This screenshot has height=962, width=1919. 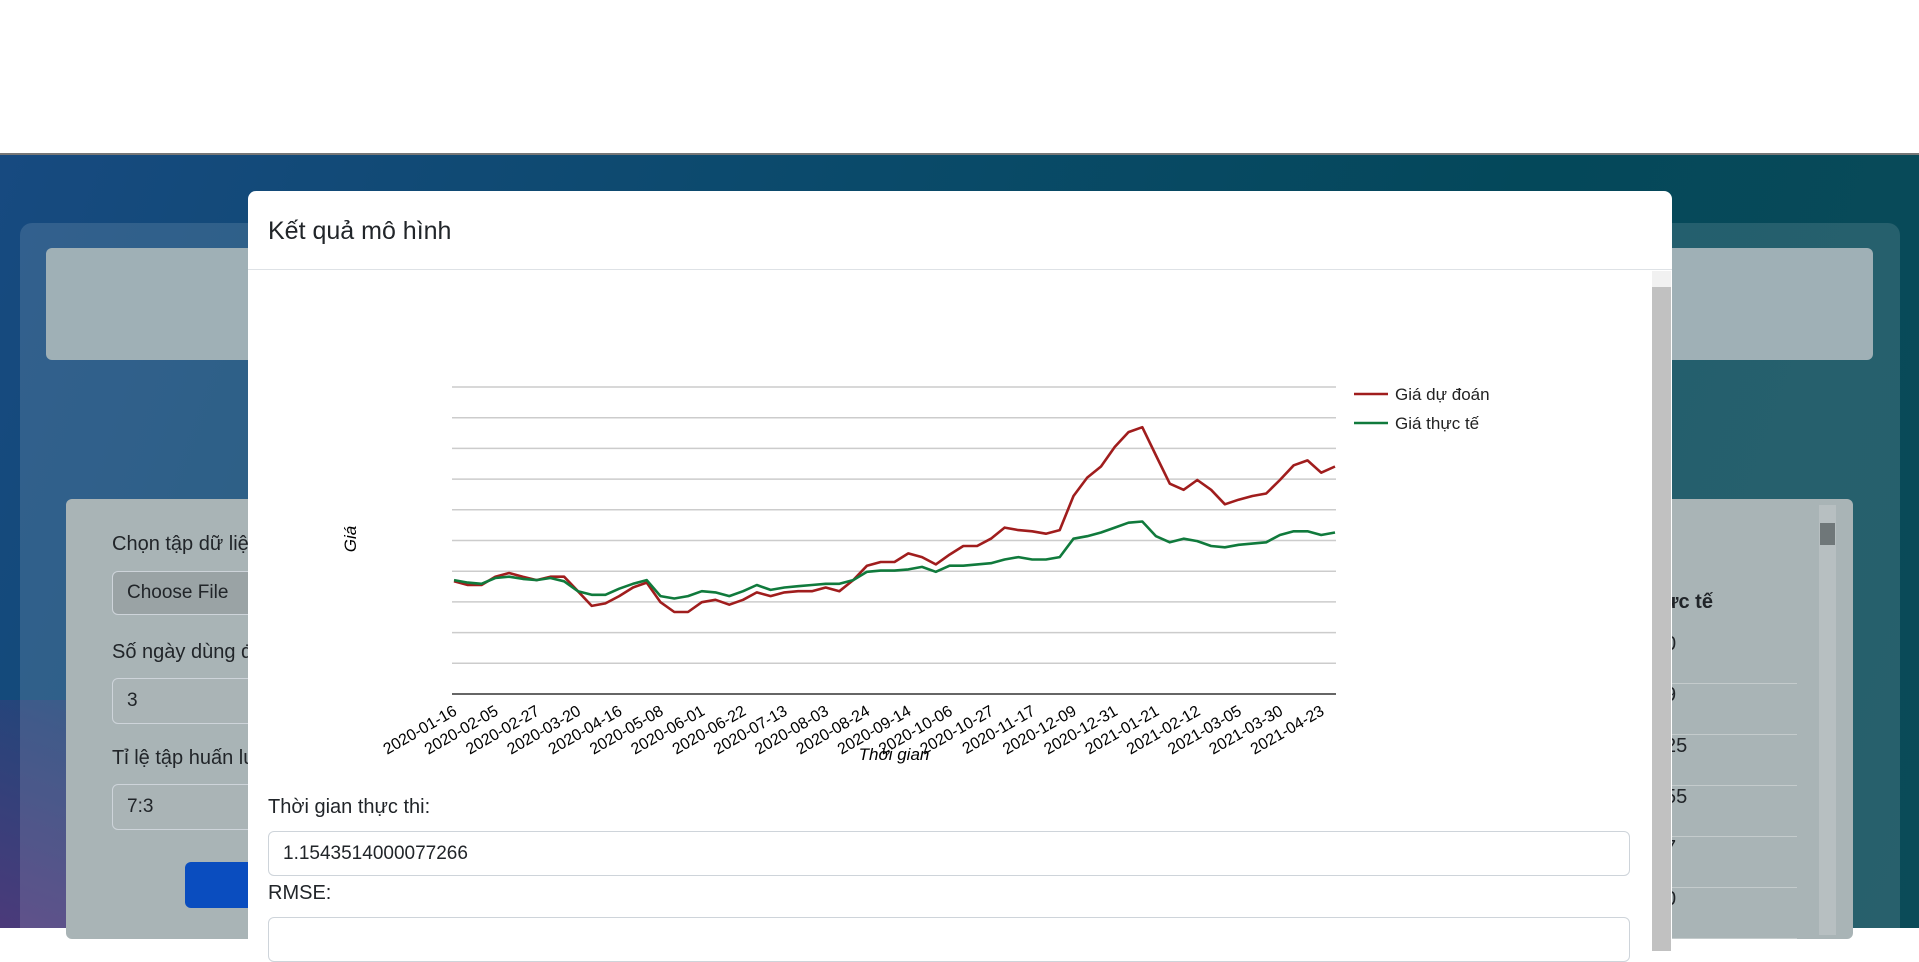 What do you see at coordinates (960, 269) in the screenshot?
I see `modal-divider` at bounding box center [960, 269].